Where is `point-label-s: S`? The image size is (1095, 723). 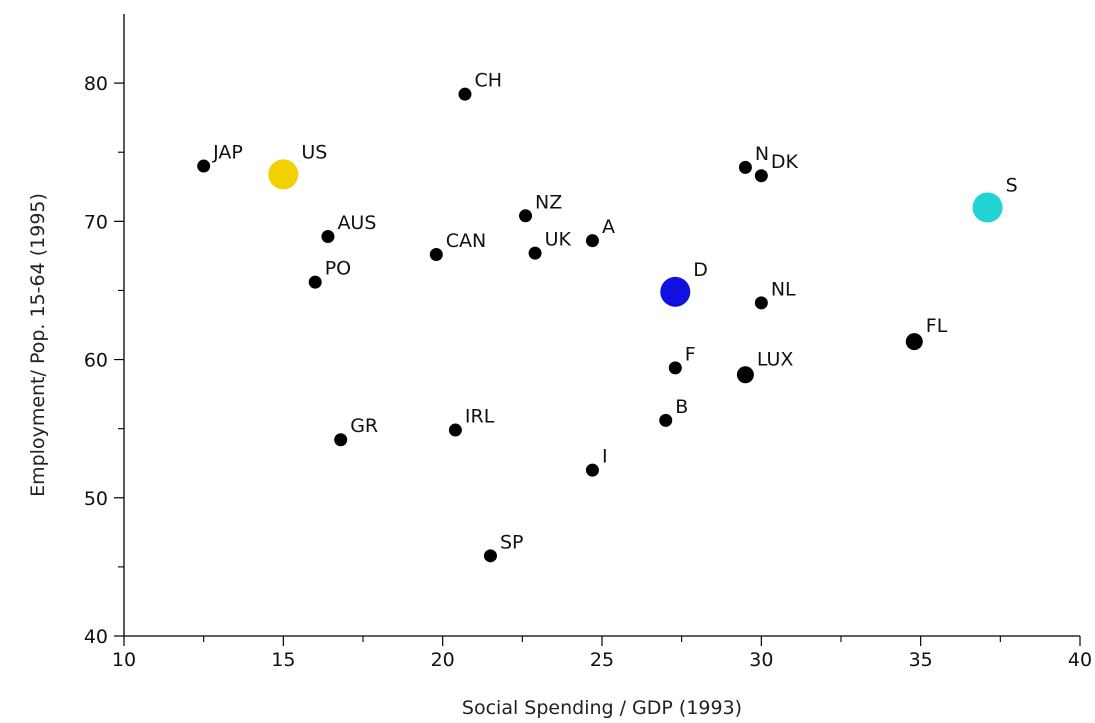 point-label-s: S is located at coordinates (1012, 186).